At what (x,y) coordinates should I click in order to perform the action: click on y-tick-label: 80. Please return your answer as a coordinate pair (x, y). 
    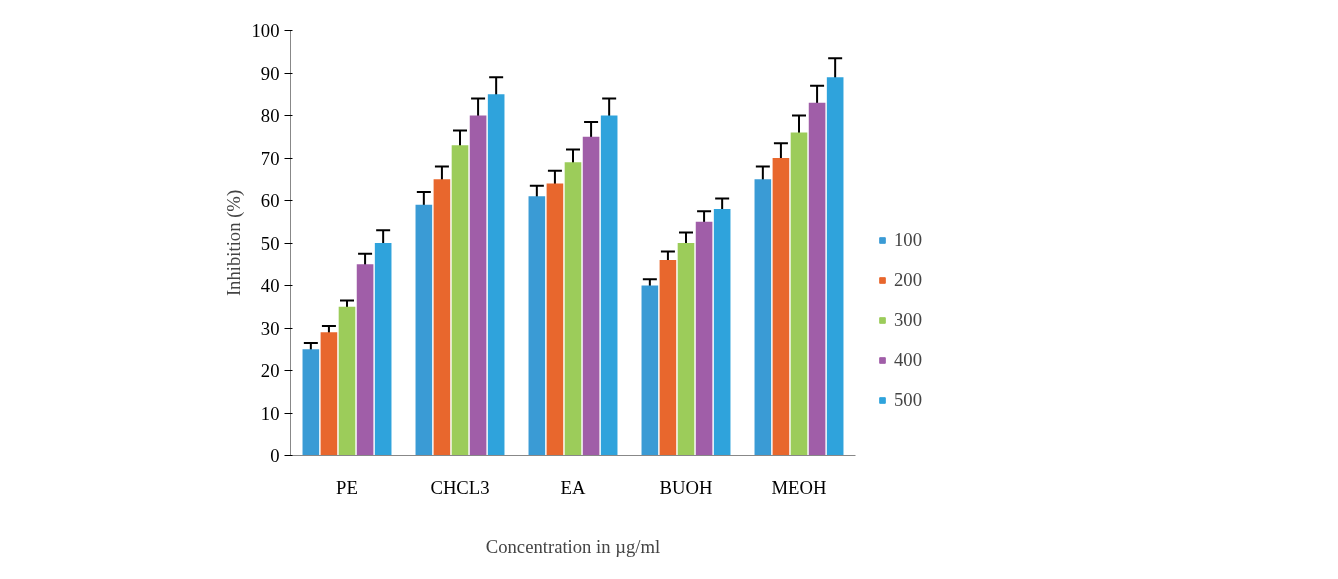
    Looking at the image, I should click on (270, 115).